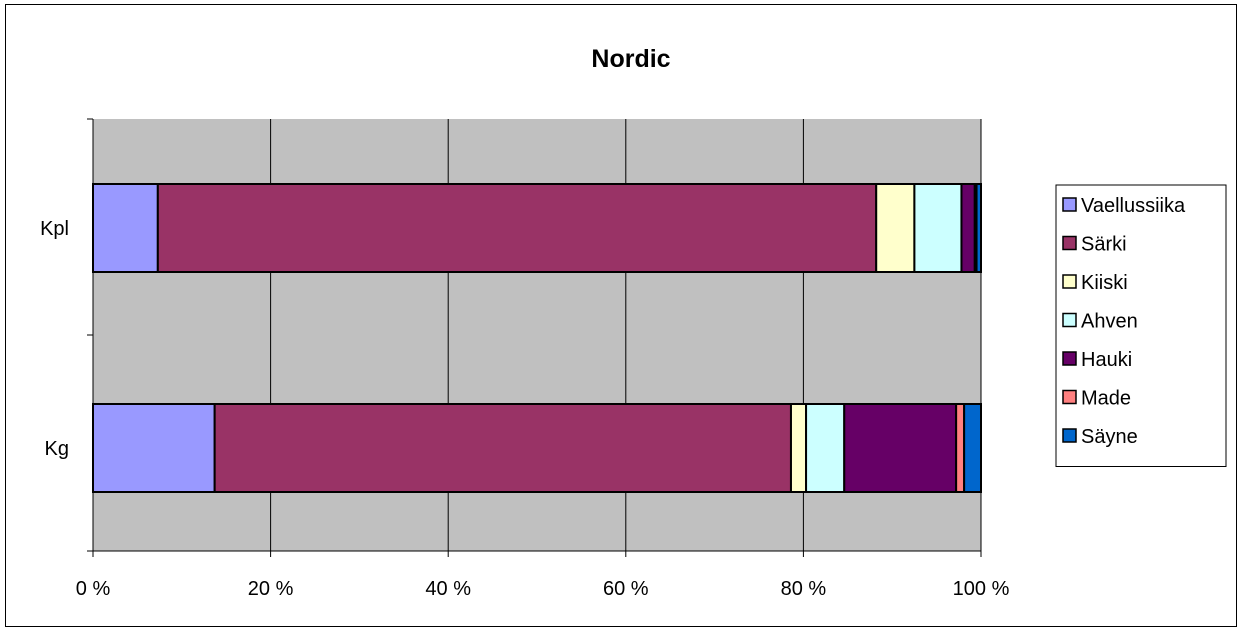 Image resolution: width=1243 pixels, height=631 pixels. What do you see at coordinates (1104, 245) in the screenshot?
I see `legend-label: Särki` at bounding box center [1104, 245].